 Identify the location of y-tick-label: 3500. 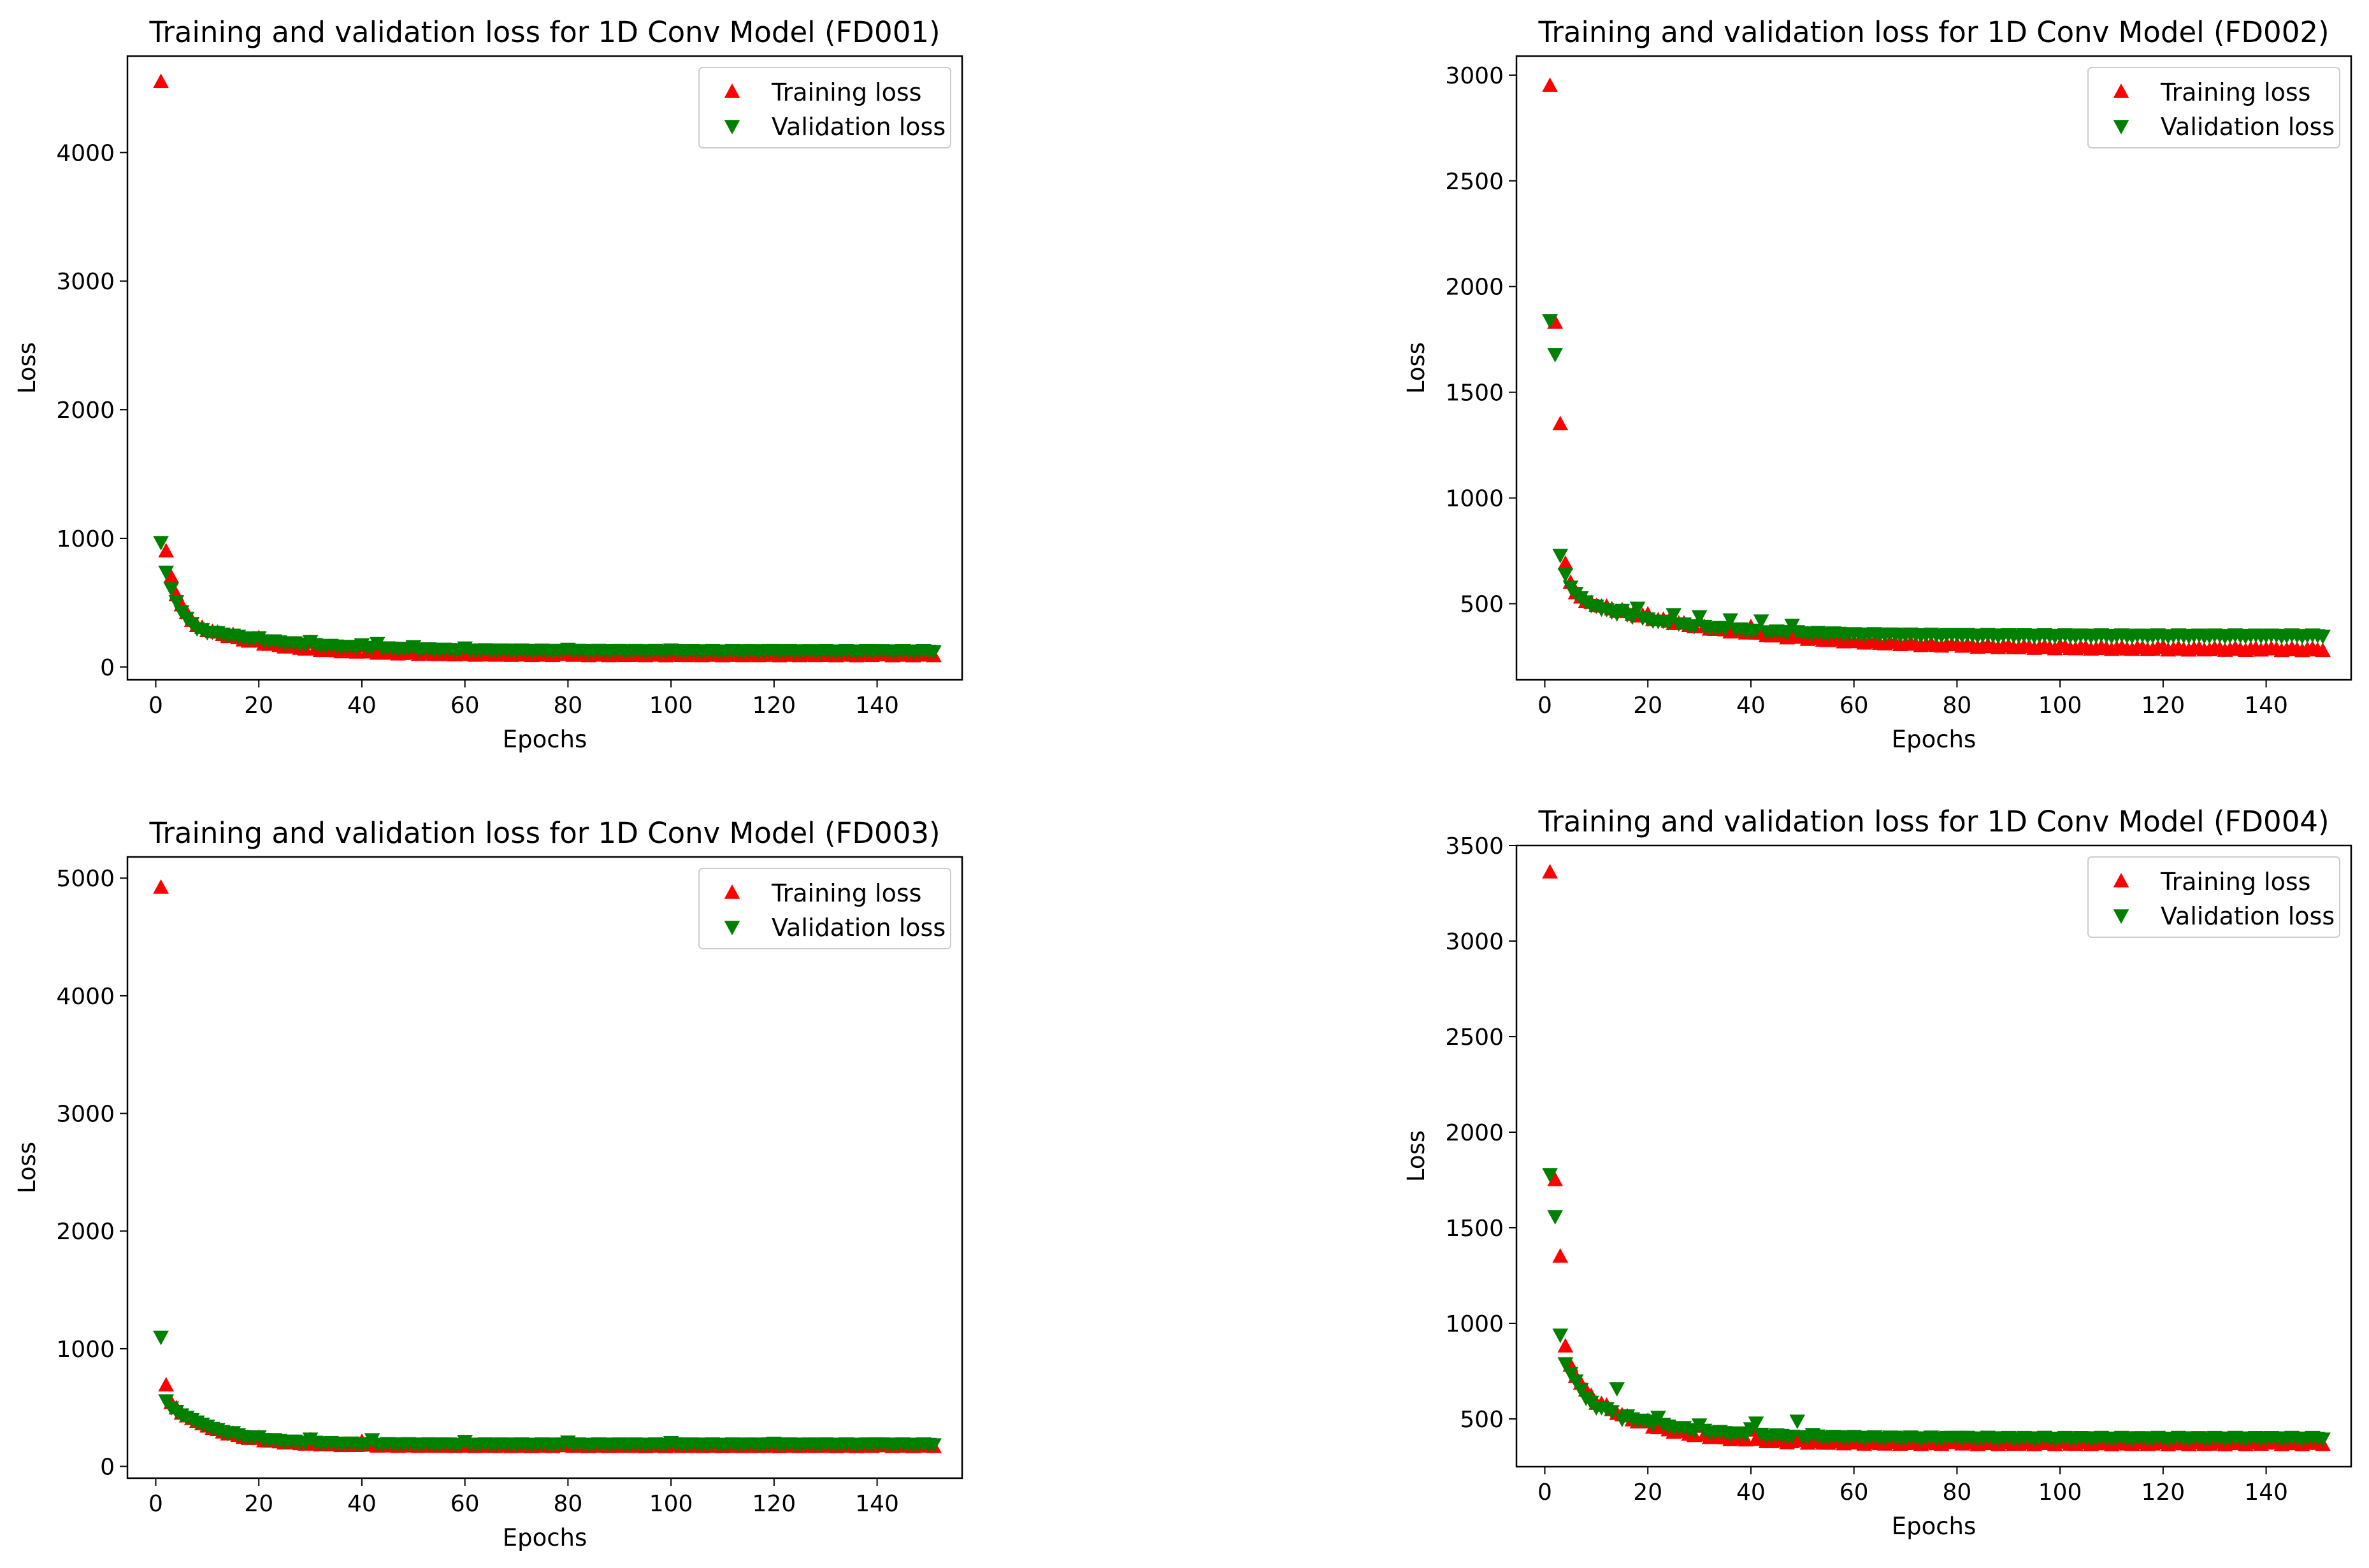
(1474, 846).